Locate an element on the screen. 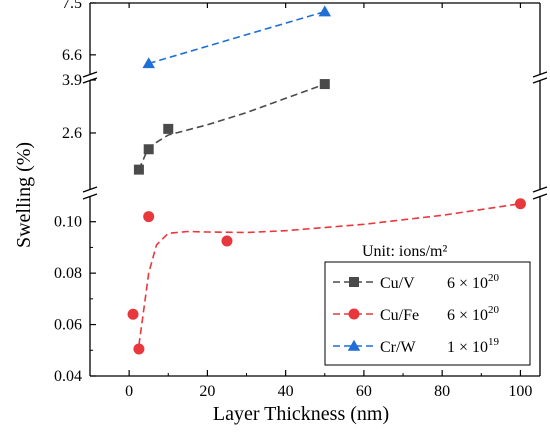 The image size is (550, 434). trend-line-cr-w is located at coordinates (237, 37).